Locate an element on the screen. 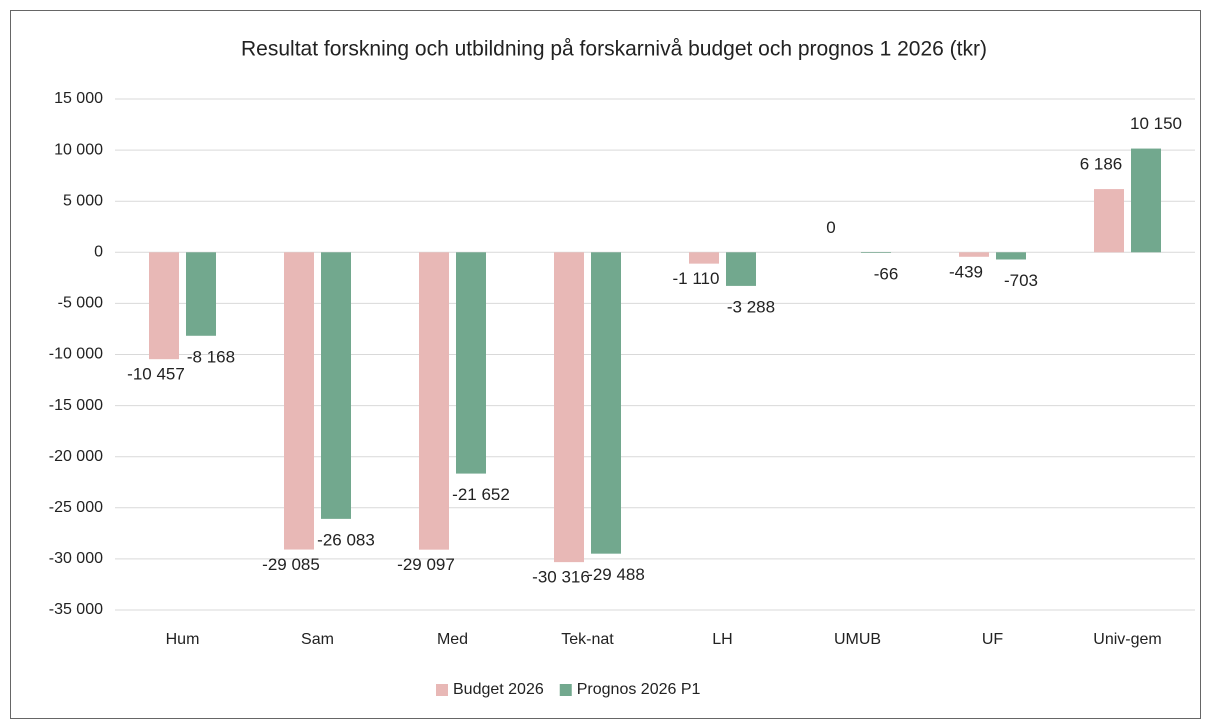  value-label: 10 150 is located at coordinates (1156, 123).